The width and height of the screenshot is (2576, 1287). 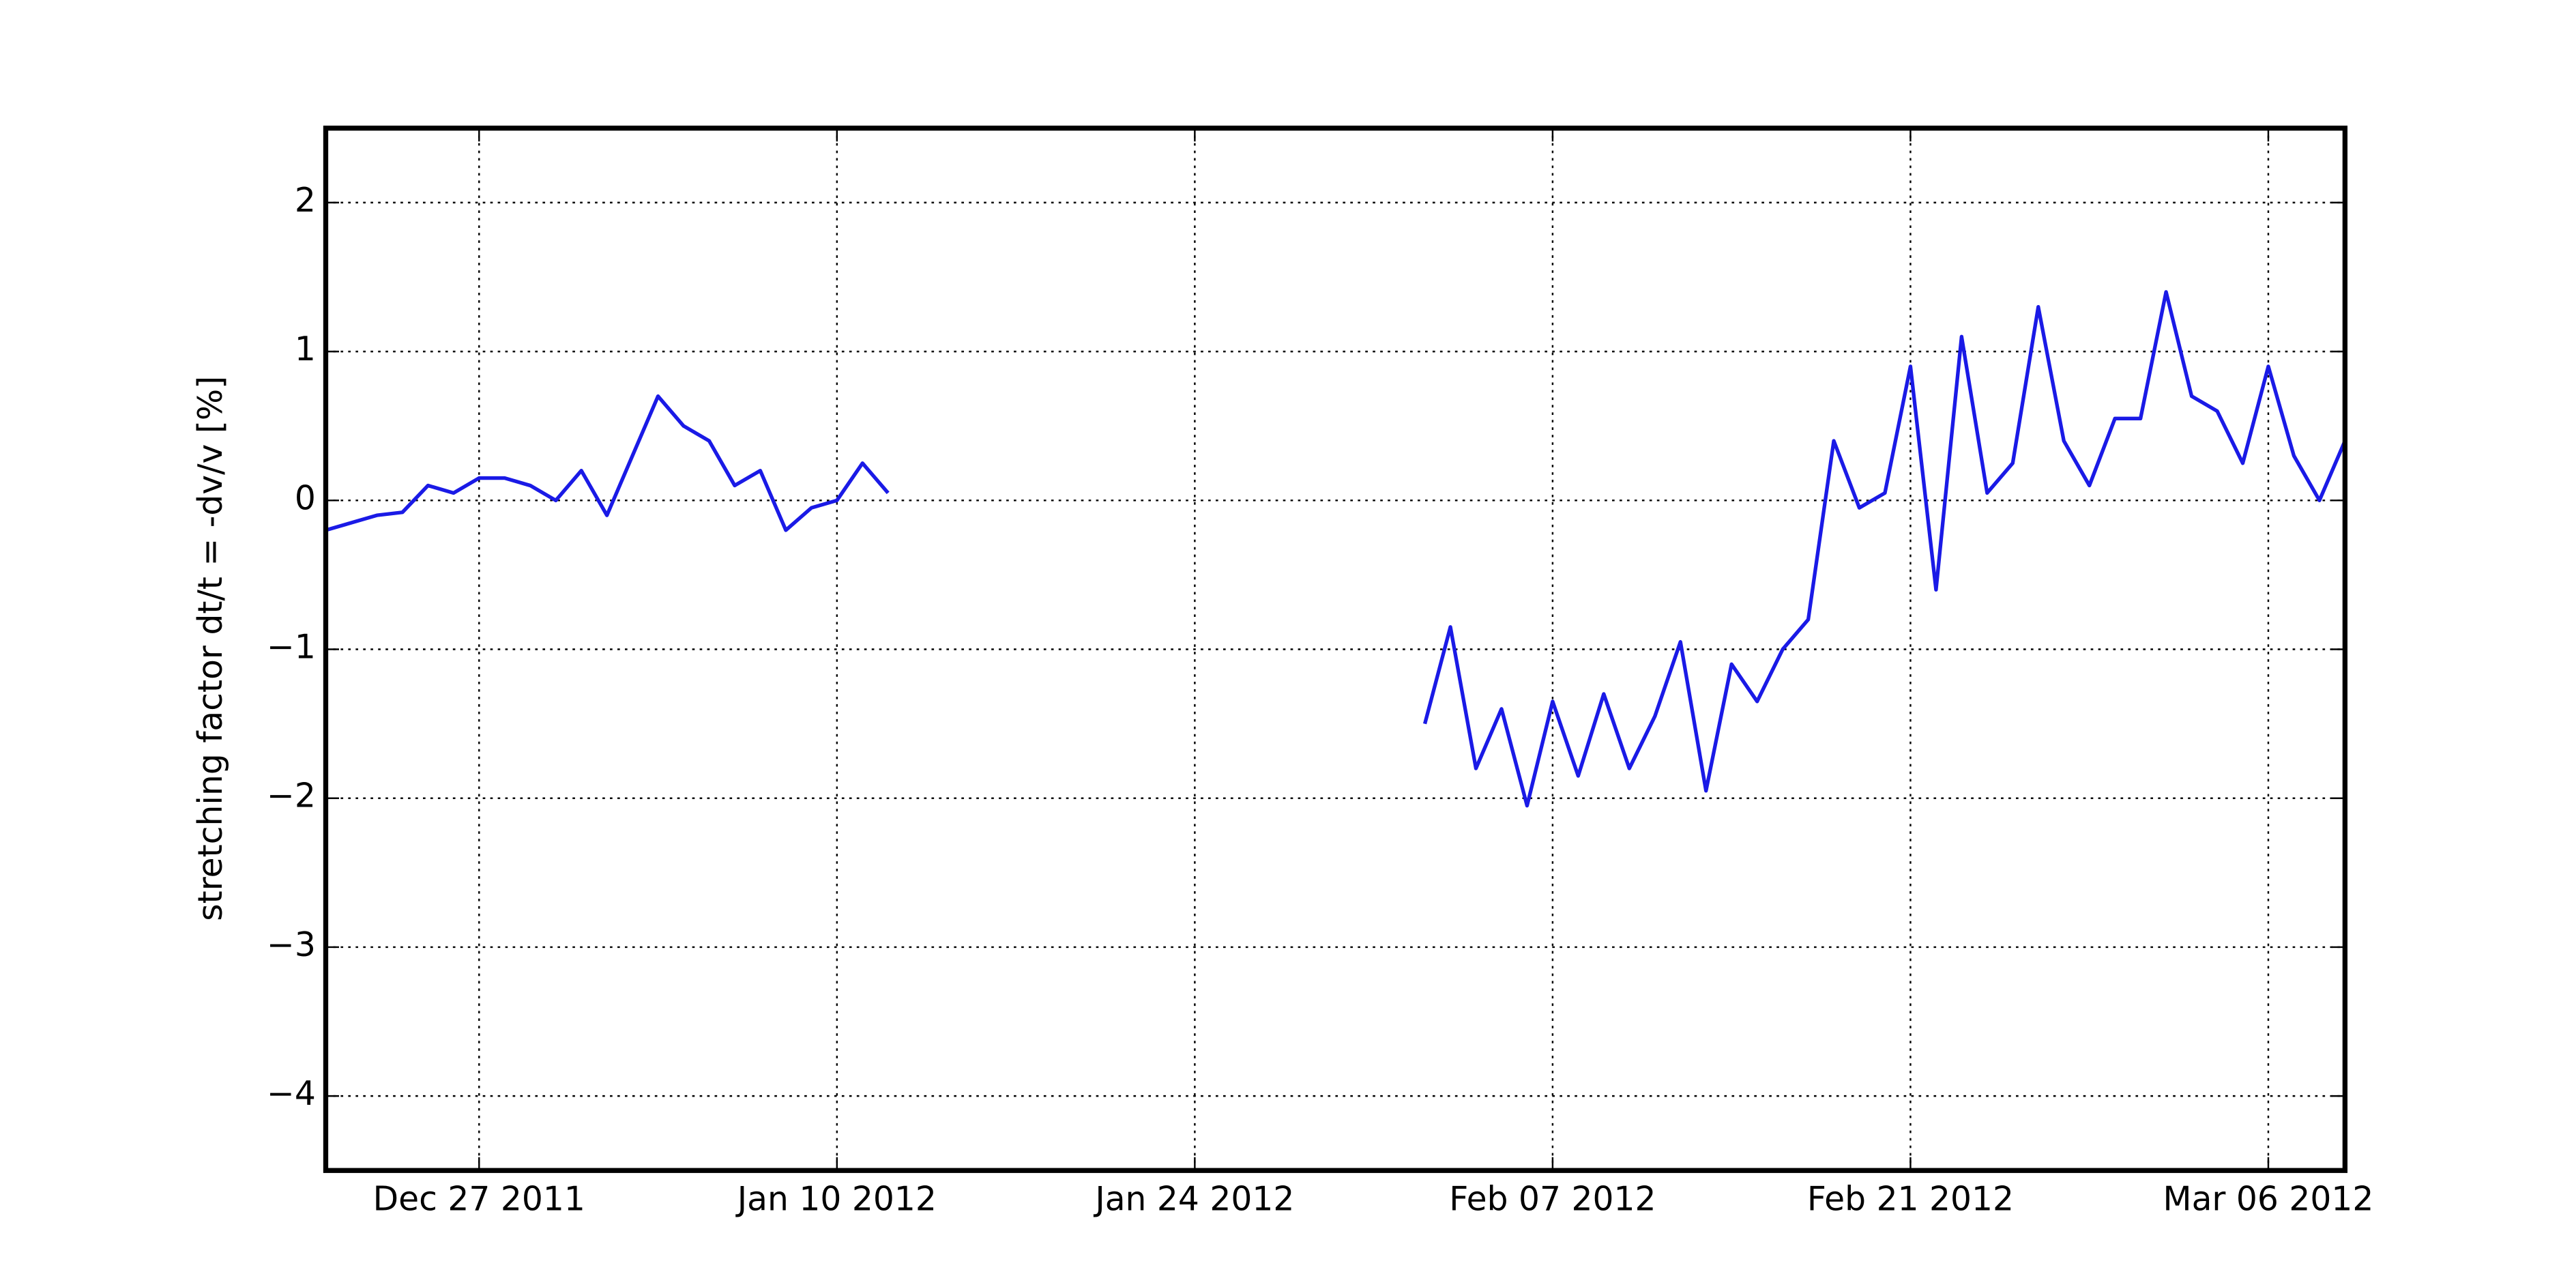 I want to click on y-tick-label: 0, so click(x=305, y=498).